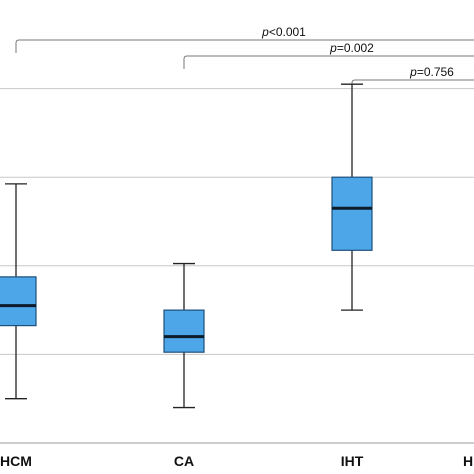  Describe the element at coordinates (236, 461) in the screenshot. I see `x-tick-labels: HCM CA IHT H` at that location.